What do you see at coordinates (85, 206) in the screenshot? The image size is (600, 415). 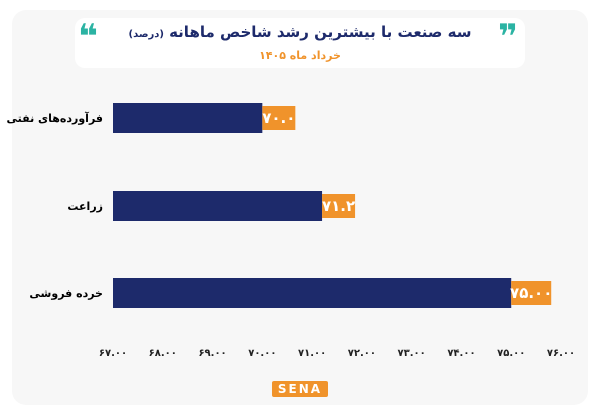 I see `category-label: زراعت` at bounding box center [85, 206].